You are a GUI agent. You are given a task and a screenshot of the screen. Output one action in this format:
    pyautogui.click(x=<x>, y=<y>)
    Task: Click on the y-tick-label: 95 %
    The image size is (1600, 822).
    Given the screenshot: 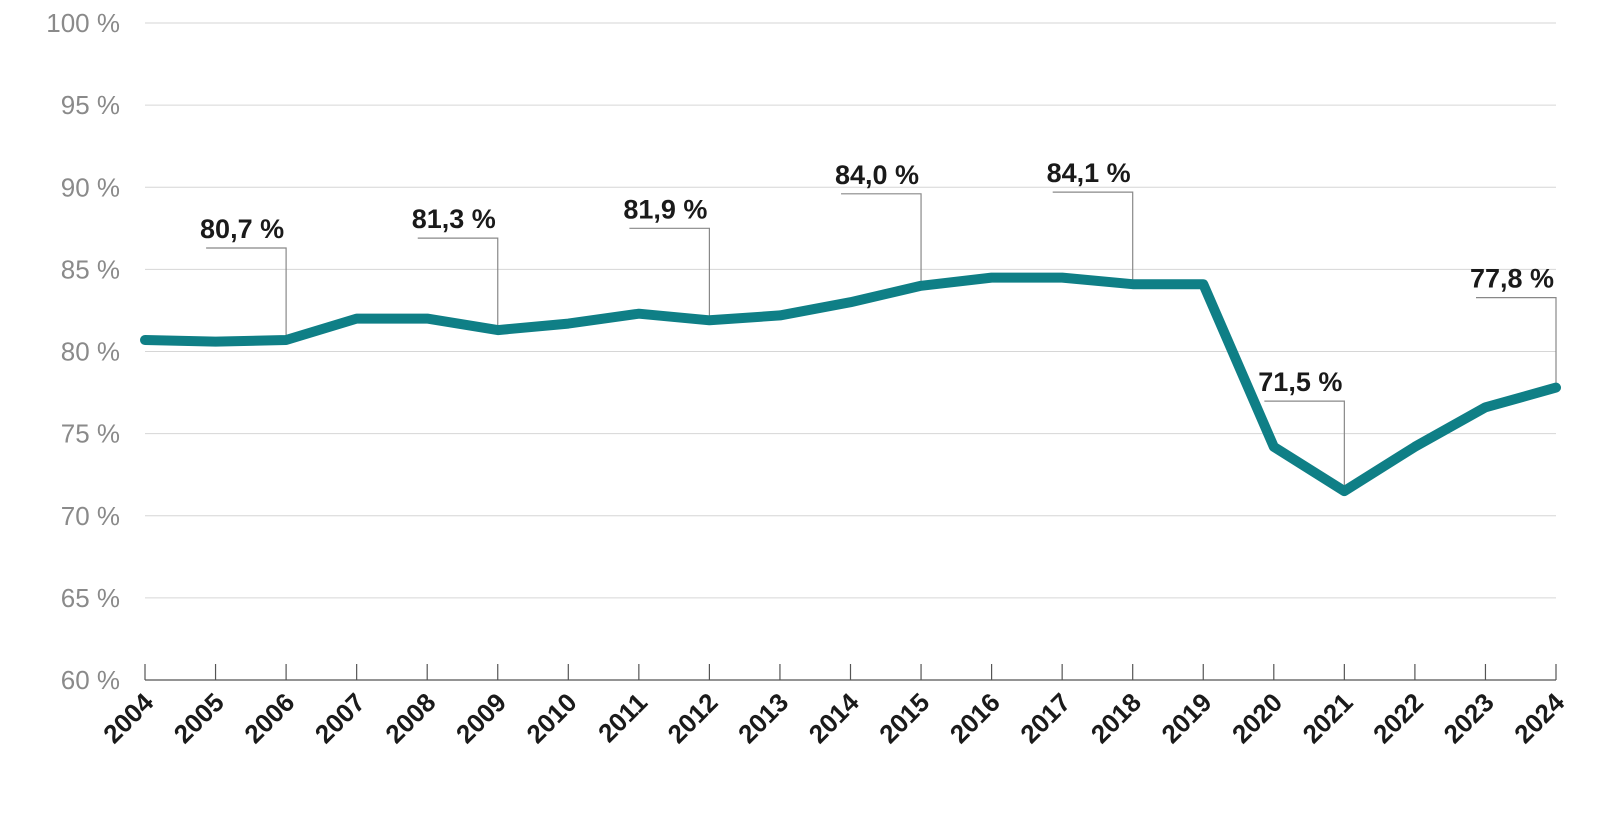 What is the action you would take?
    pyautogui.click(x=90, y=105)
    